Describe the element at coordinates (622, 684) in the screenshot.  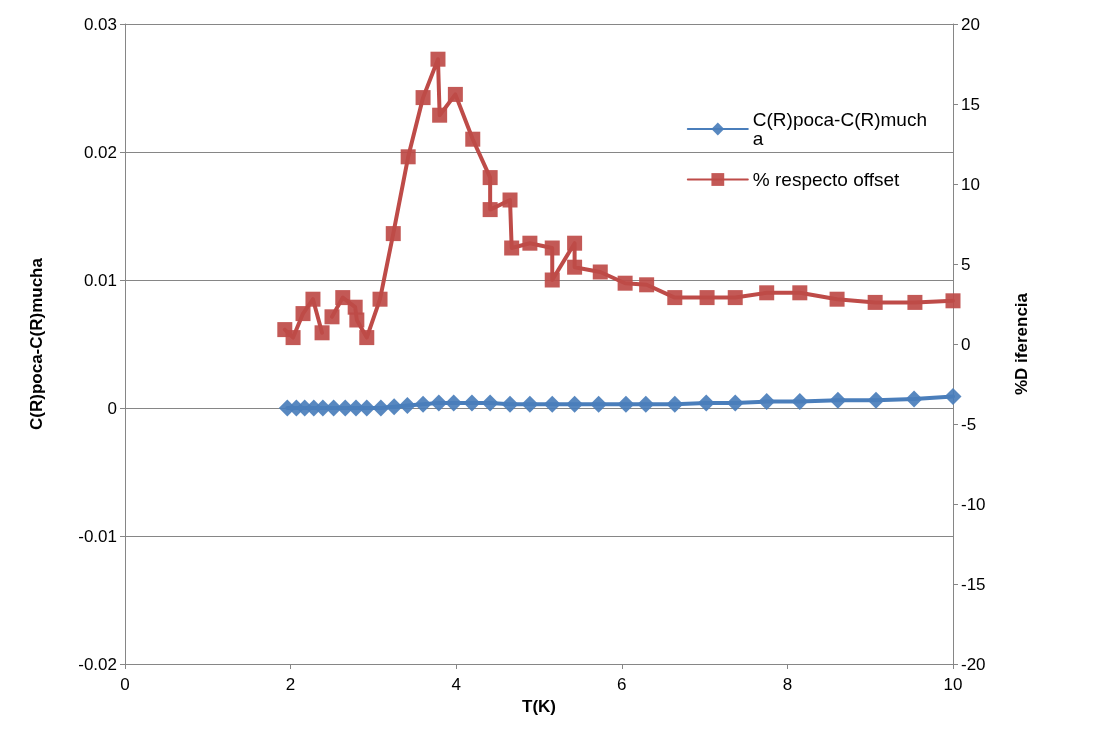
I see `x-tick-label: 6` at that location.